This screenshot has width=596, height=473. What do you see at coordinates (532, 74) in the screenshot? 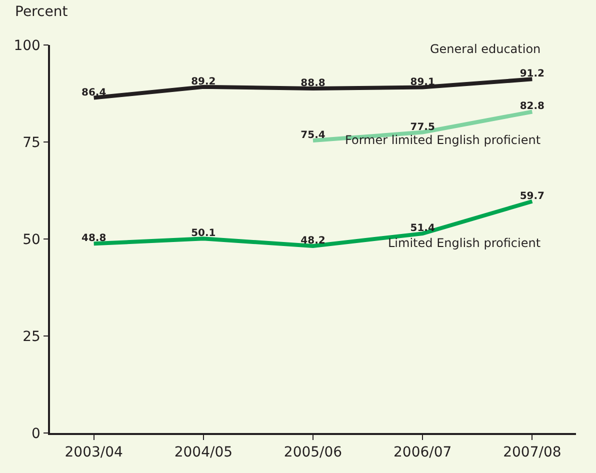
I see `data-label: 91.2` at bounding box center [532, 74].